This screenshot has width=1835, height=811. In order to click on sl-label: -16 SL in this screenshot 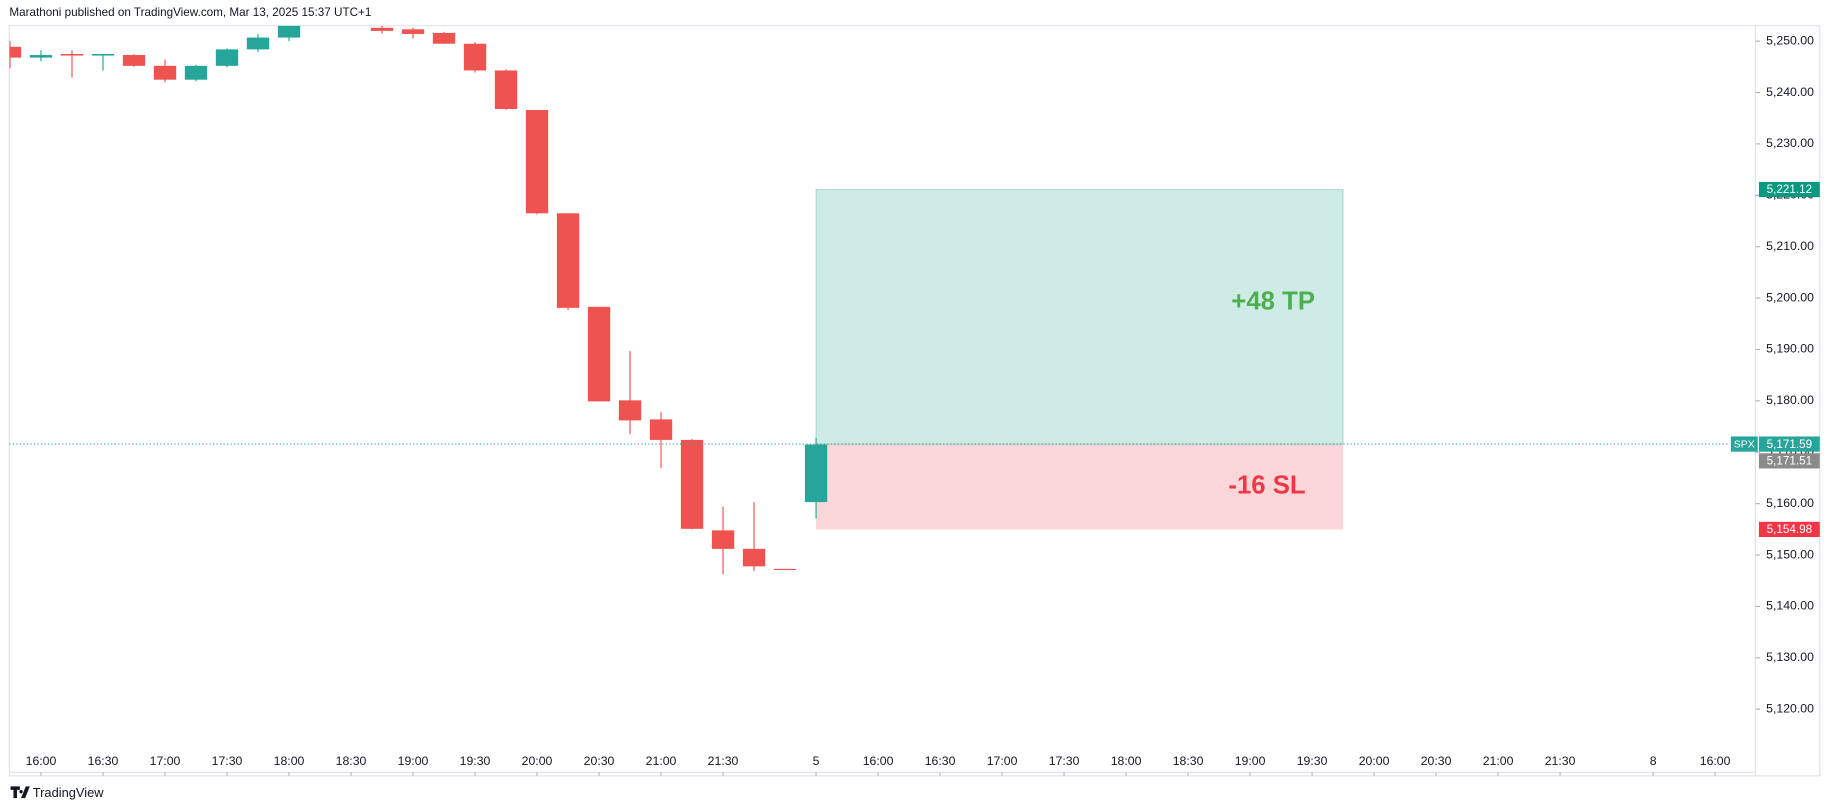, I will do `click(1266, 486)`.